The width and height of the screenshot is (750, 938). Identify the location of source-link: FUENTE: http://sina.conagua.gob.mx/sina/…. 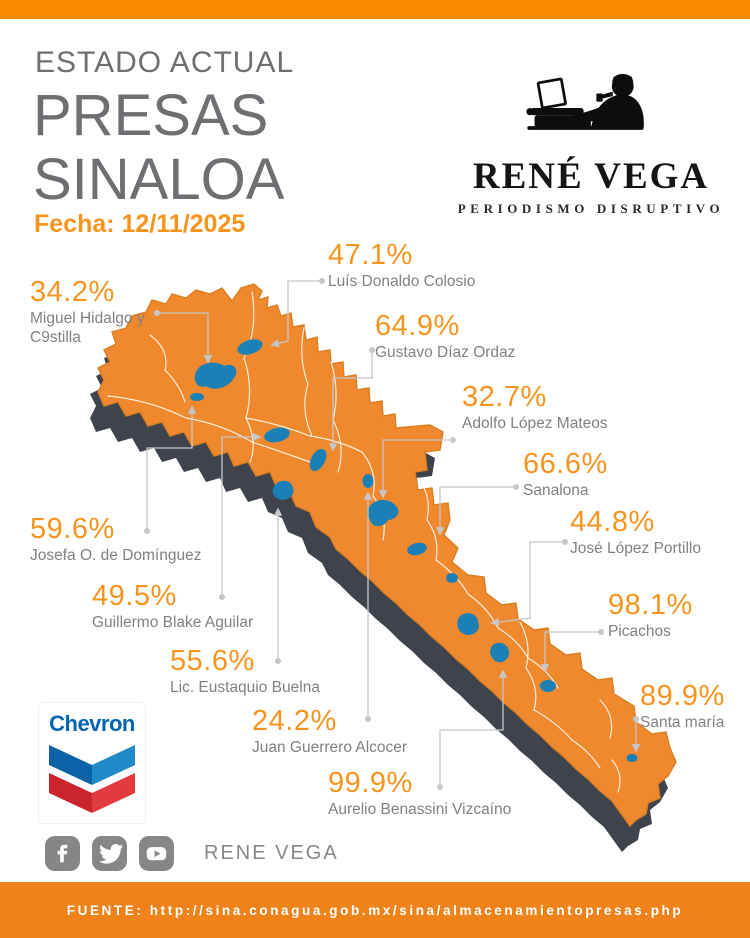
(375, 910).